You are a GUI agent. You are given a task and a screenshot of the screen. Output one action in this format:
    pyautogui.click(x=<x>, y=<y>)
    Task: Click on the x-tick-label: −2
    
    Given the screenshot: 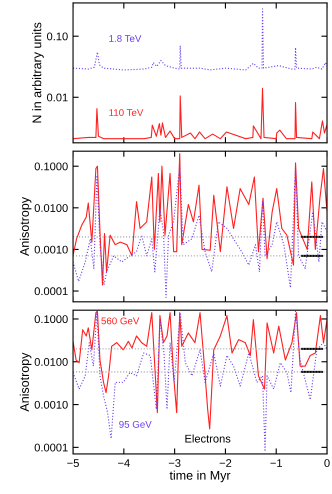 What is the action you would take?
    pyautogui.click(x=226, y=463)
    